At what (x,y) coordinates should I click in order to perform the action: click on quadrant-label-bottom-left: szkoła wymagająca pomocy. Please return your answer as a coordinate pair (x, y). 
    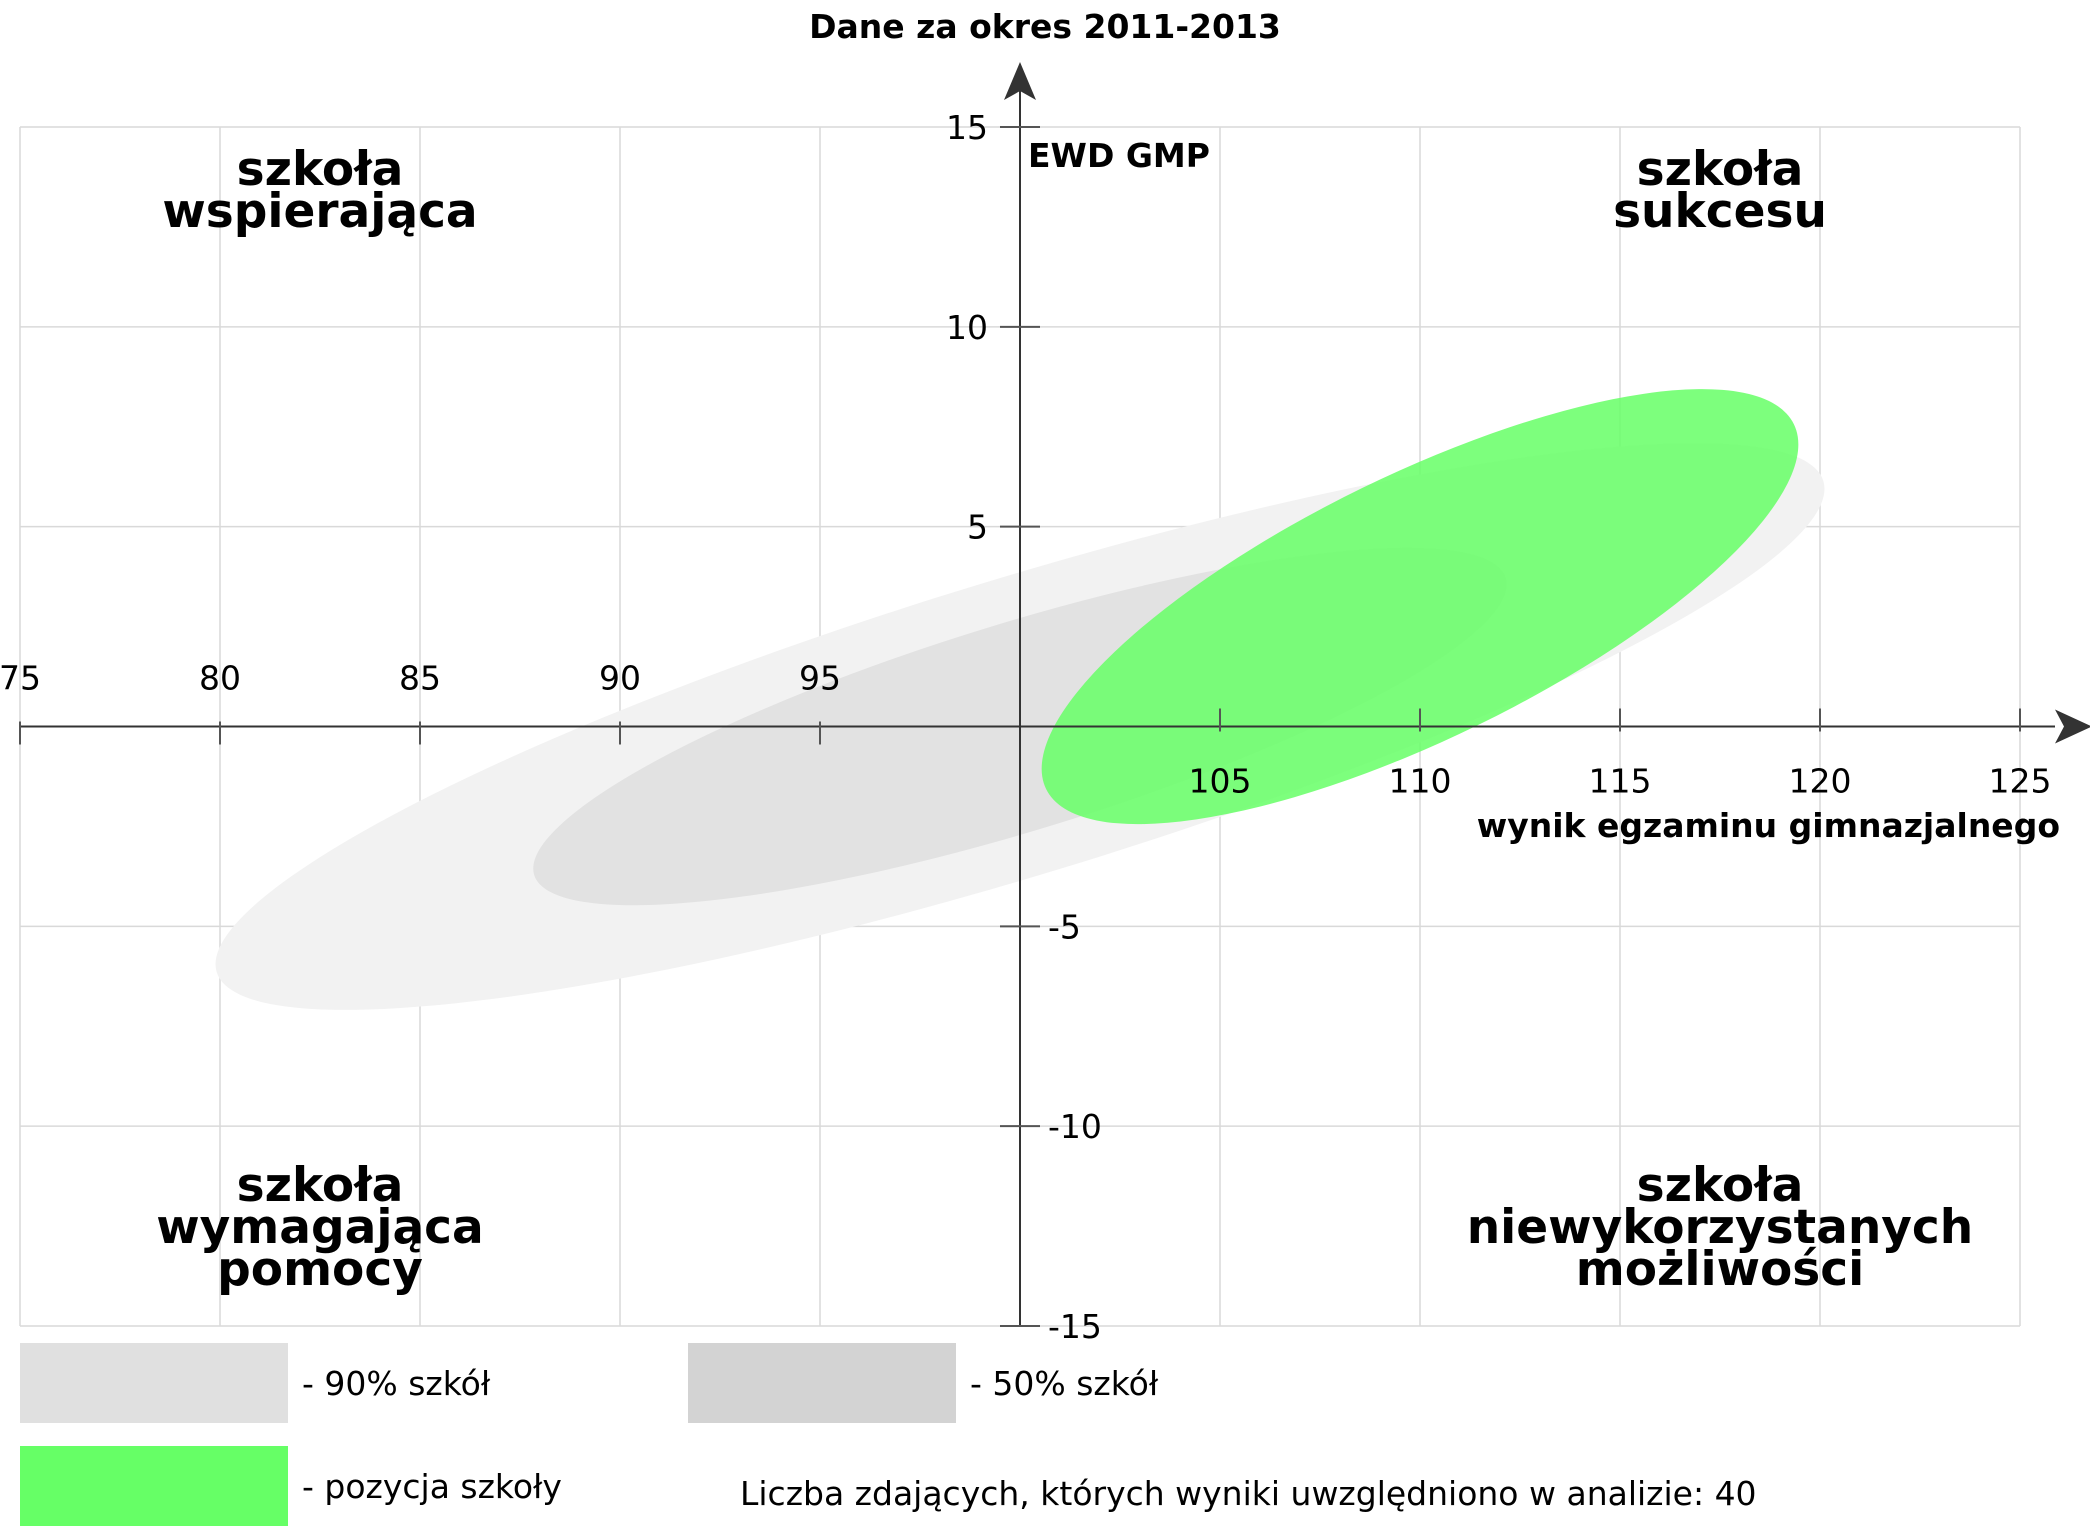
    Looking at the image, I should click on (320, 1227).